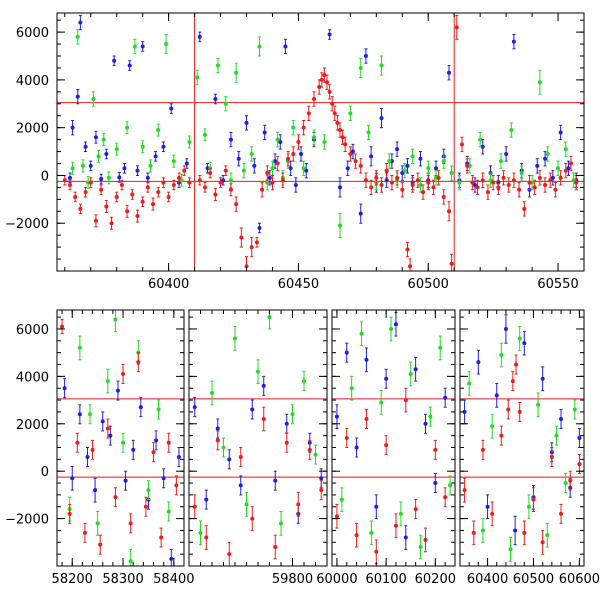 Image resolution: width=600 pixels, height=604 pixels. Describe the element at coordinates (393, 438) in the screenshot. I see `plot-area` at that location.